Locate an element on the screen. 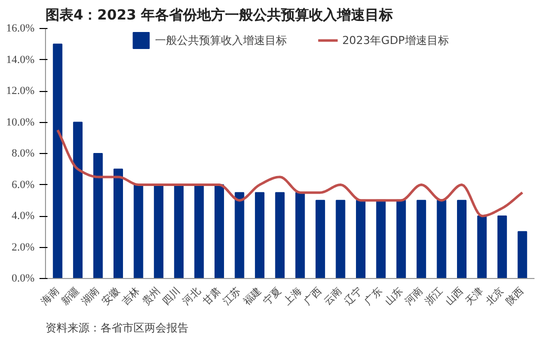 The width and height of the screenshot is (550, 339). legend-label: 2023年GDP增速目标 is located at coordinates (395, 40).